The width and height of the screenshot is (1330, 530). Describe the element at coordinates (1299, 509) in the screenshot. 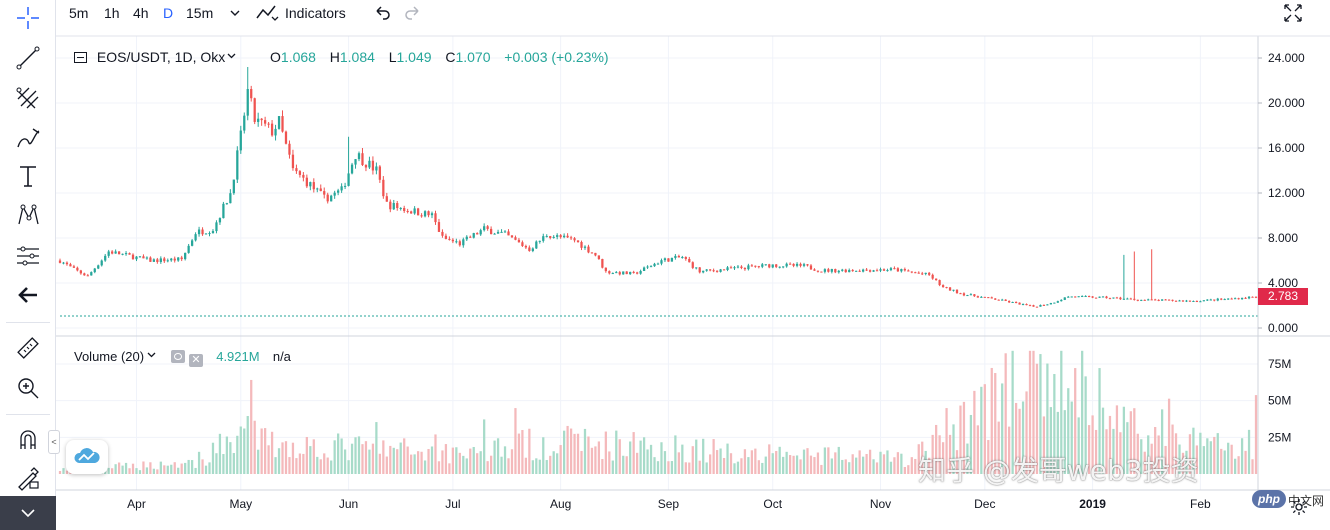

I see `settings-gear-icon` at that location.